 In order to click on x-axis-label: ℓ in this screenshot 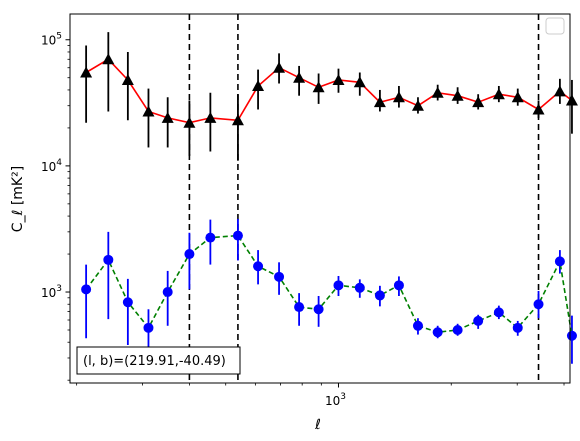, I will do `click(317, 425)`.